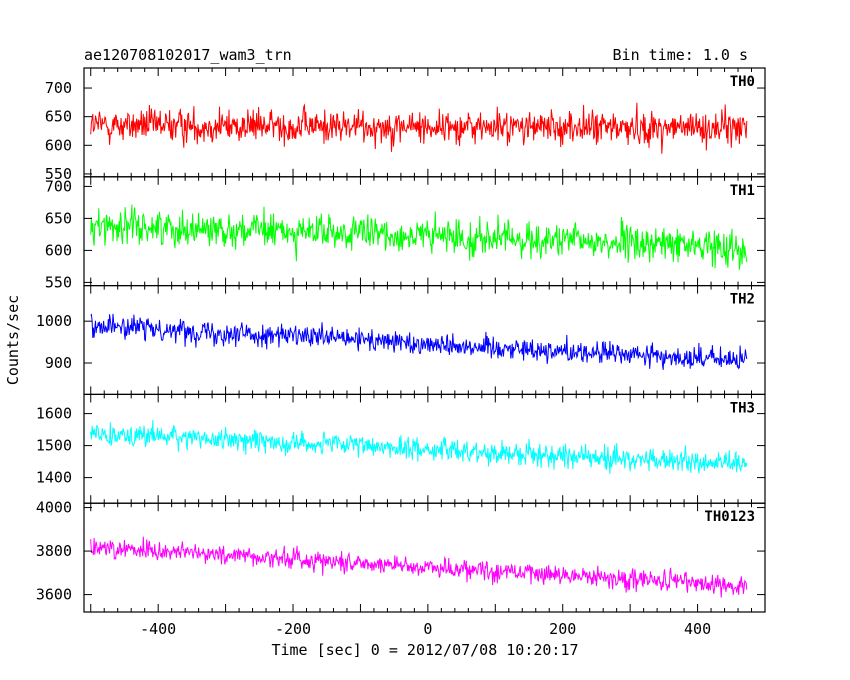 The image size is (850, 680). Describe the element at coordinates (427, 629) in the screenshot. I see `x-tick-label: 0` at that location.